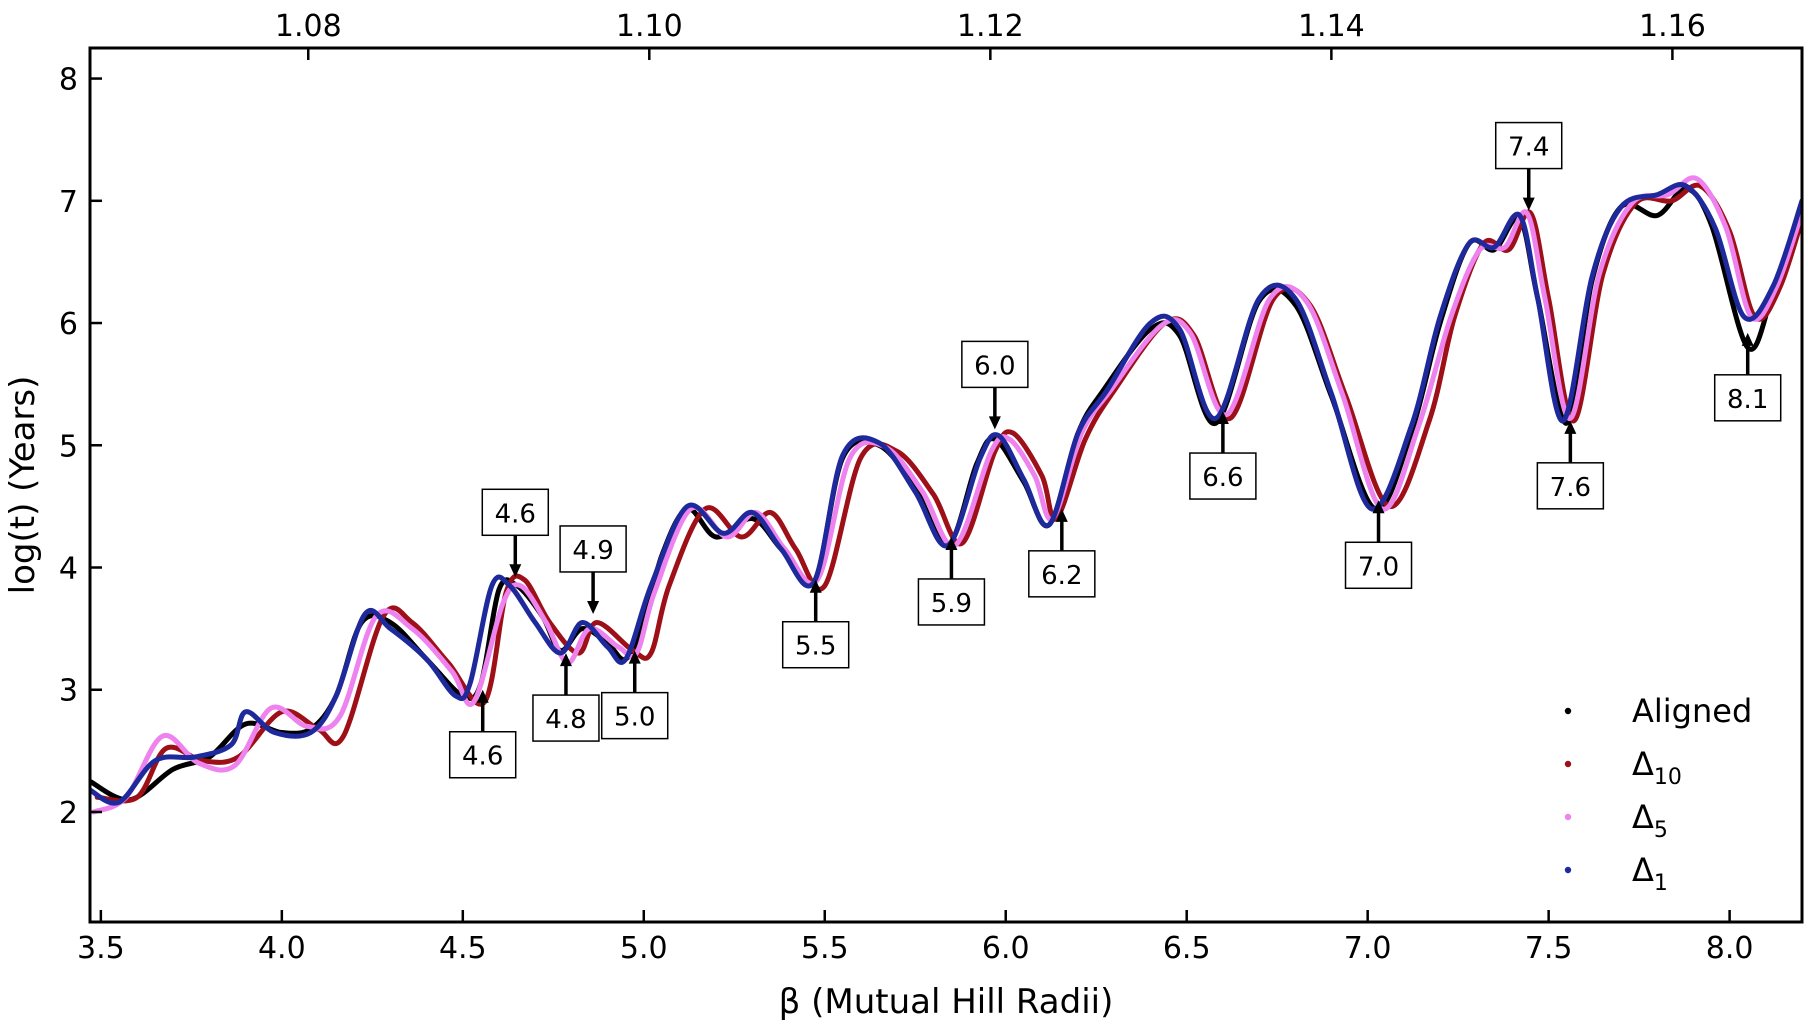 Image resolution: width=1808 pixels, height=1032 pixels. Describe the element at coordinates (1549, 948) in the screenshot. I see `x-tick-label: 7.5` at that location.